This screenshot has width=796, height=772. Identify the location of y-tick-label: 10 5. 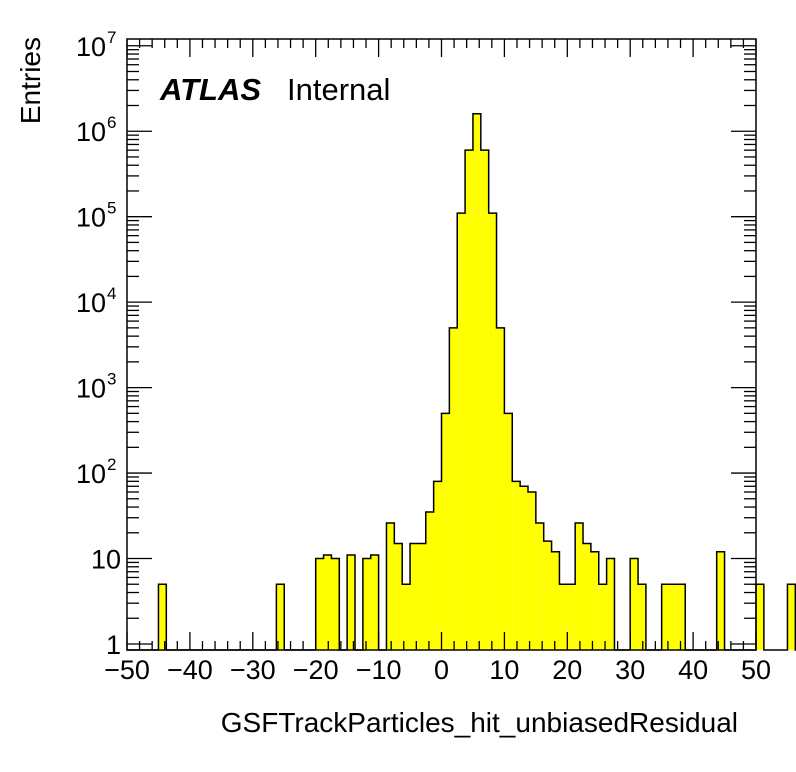
(96, 216).